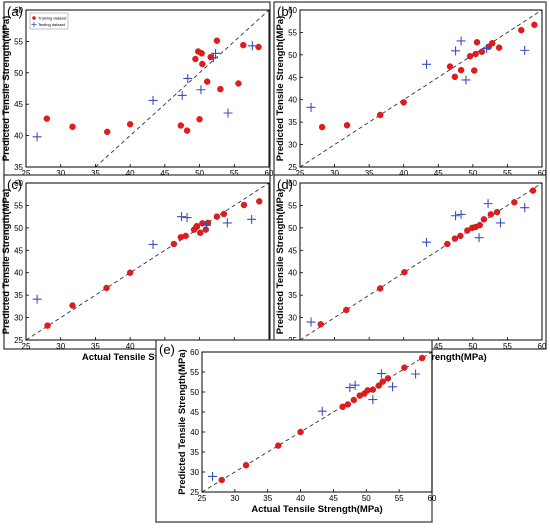 The height and width of the screenshot is (530, 550). I want to click on x-axis-label: Actual Tensile Strength(MPa), so click(147, 357).